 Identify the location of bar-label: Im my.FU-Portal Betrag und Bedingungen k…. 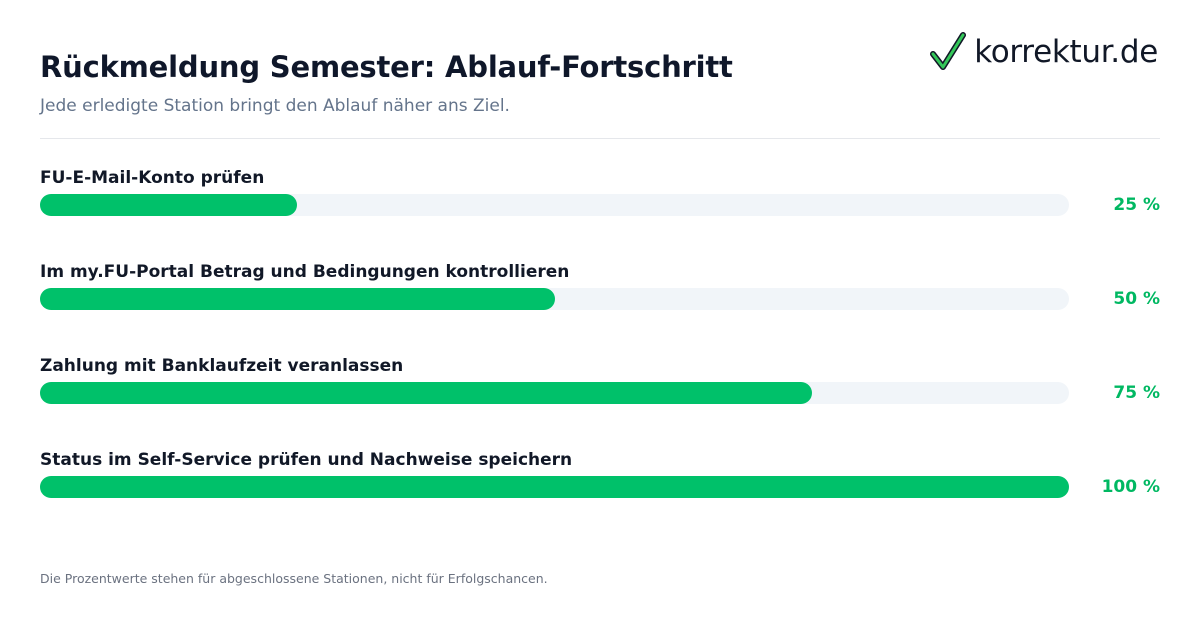
(305, 272).